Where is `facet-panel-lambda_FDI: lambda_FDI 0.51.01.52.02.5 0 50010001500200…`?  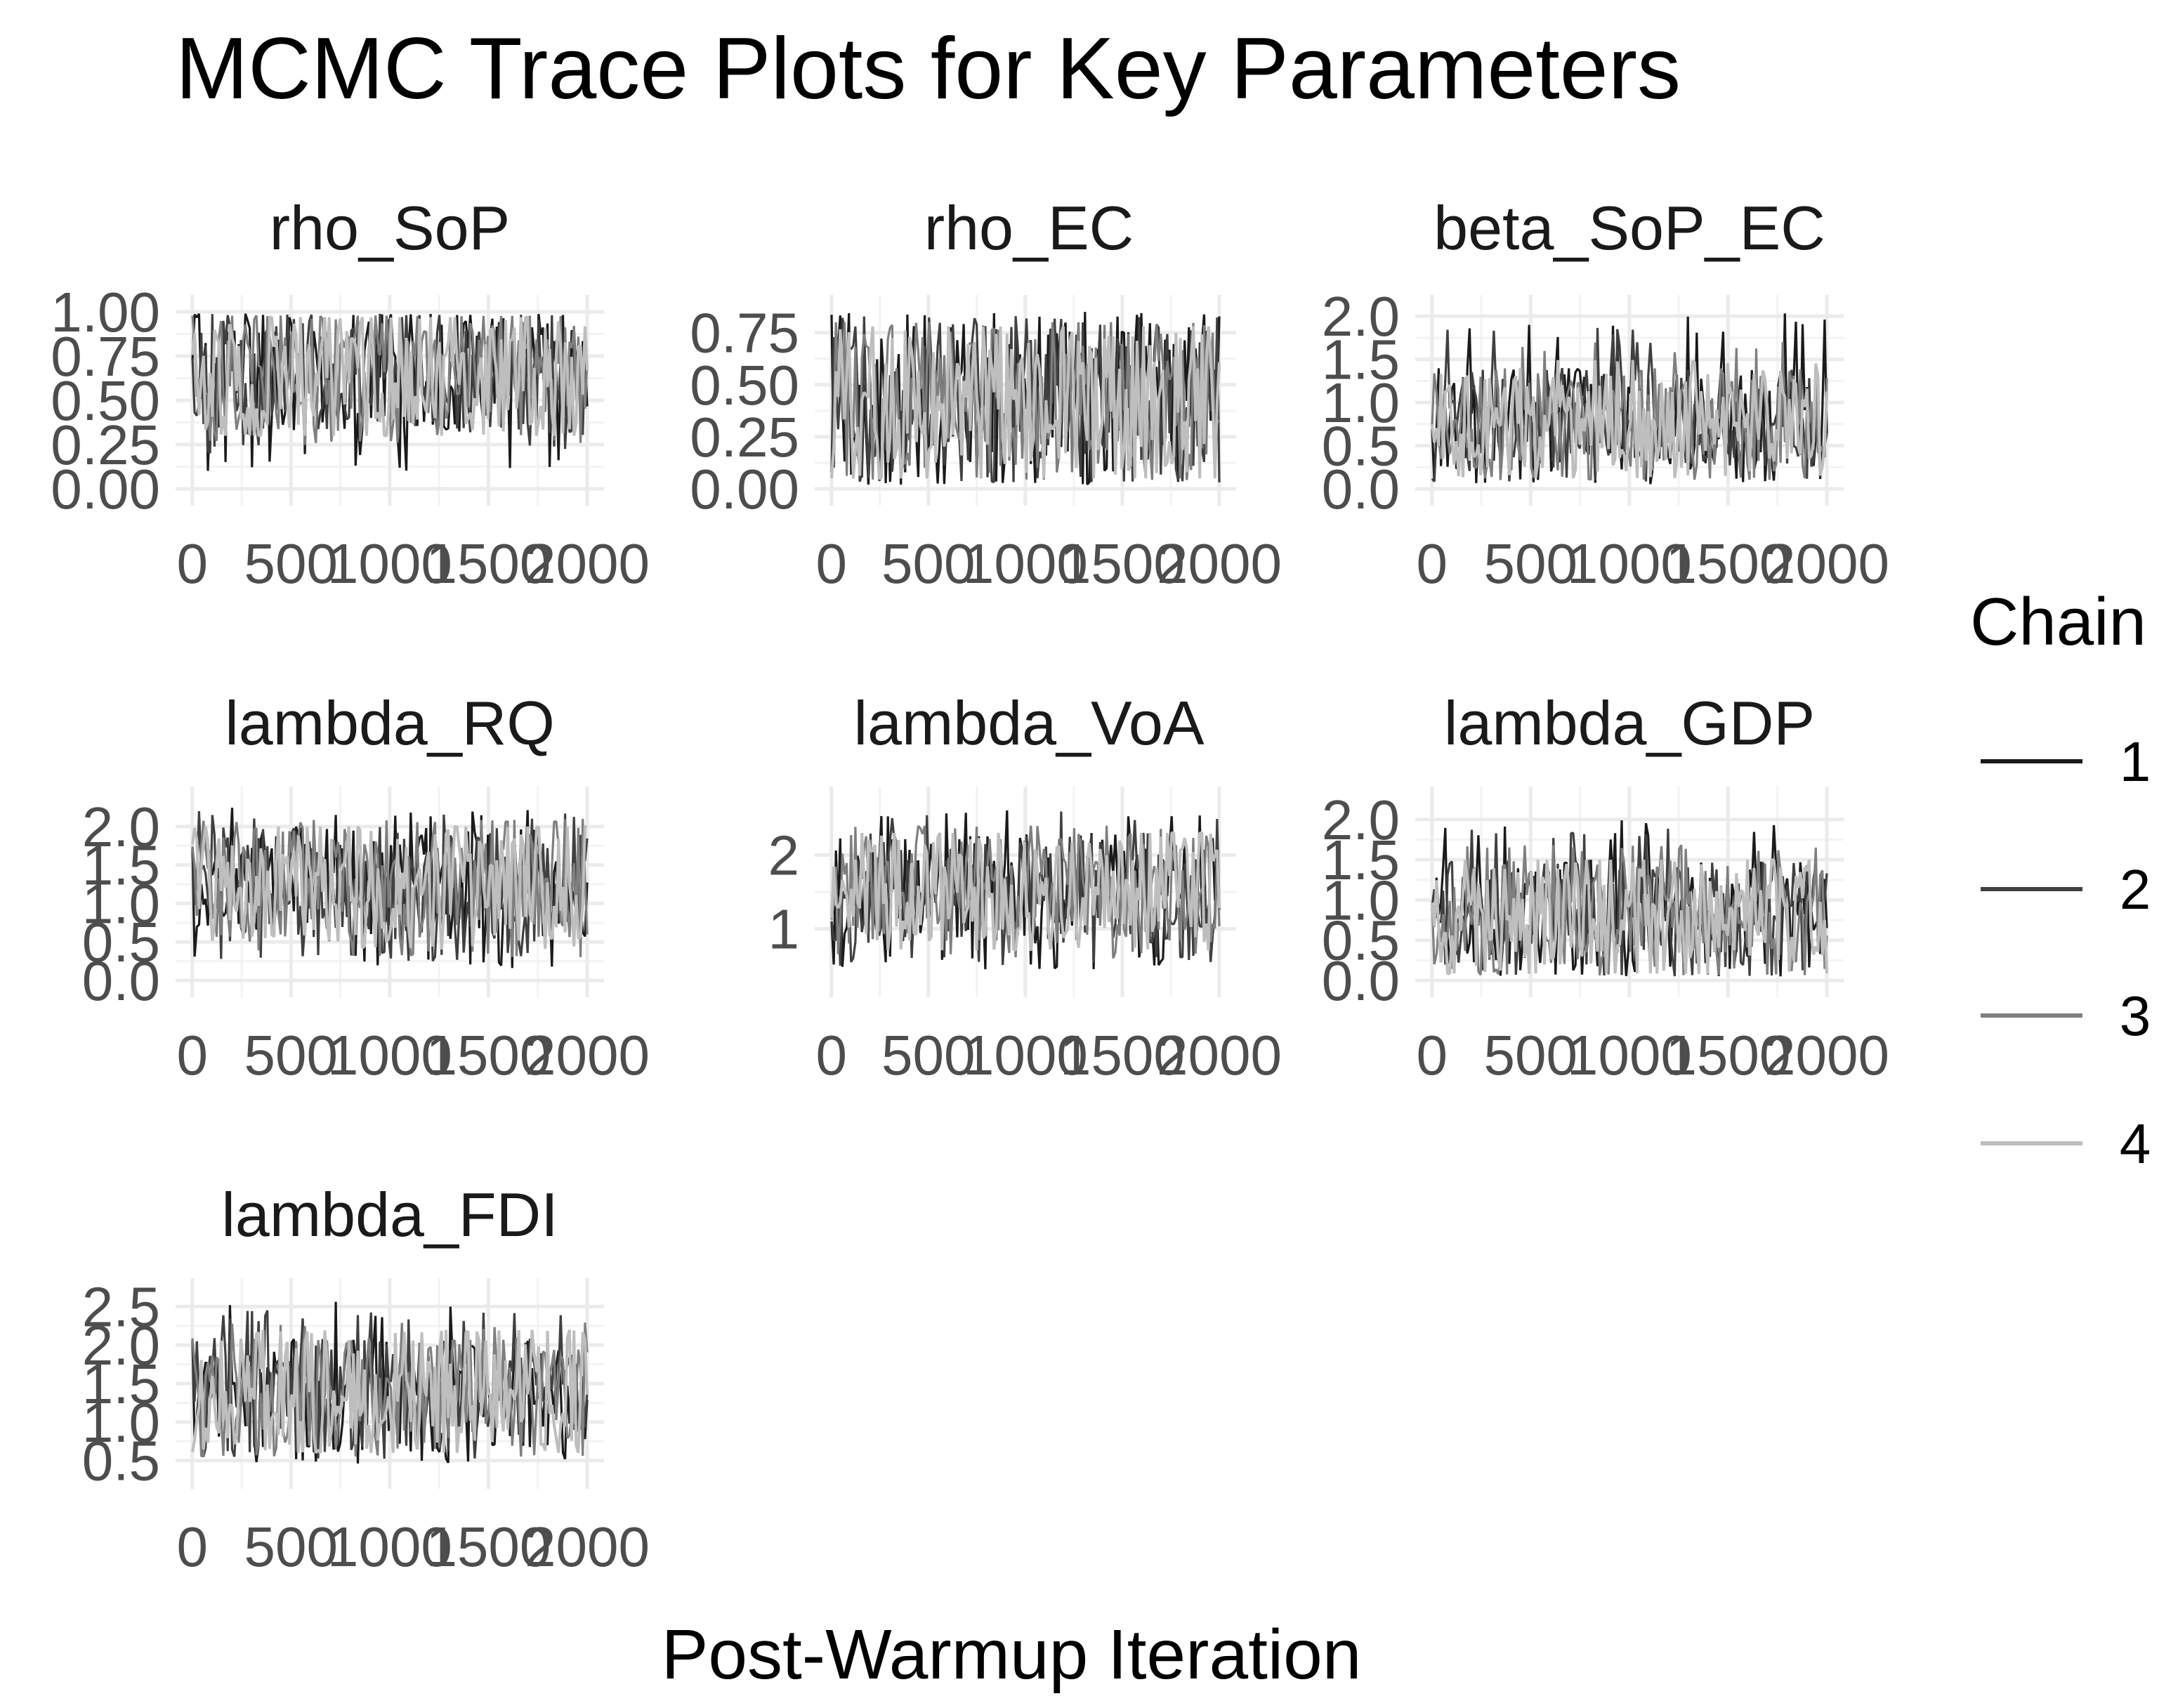 facet-panel-lambda_FDI: lambda_FDI 0.51.01.52.02.5 0 50010001500200… is located at coordinates (366, 1379).